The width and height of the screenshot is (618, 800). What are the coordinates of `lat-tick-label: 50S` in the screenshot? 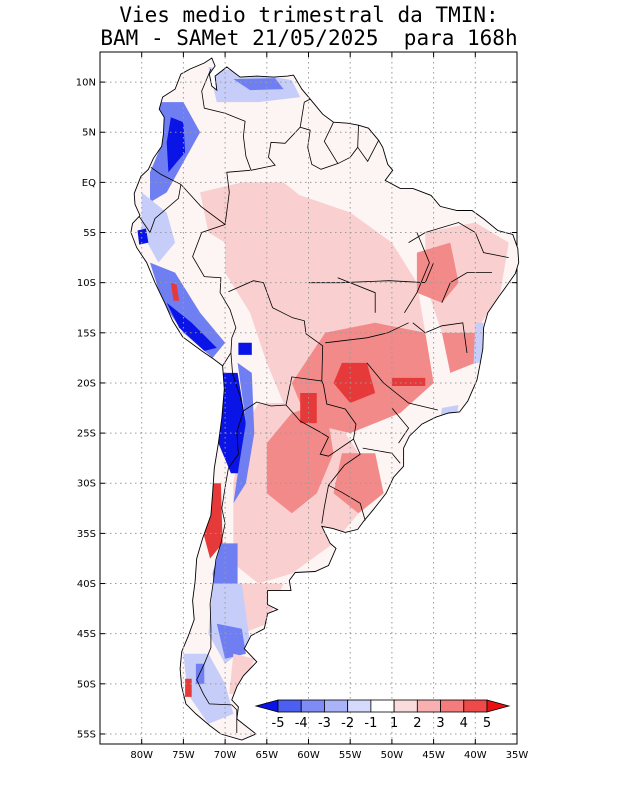 It's located at (86, 684).